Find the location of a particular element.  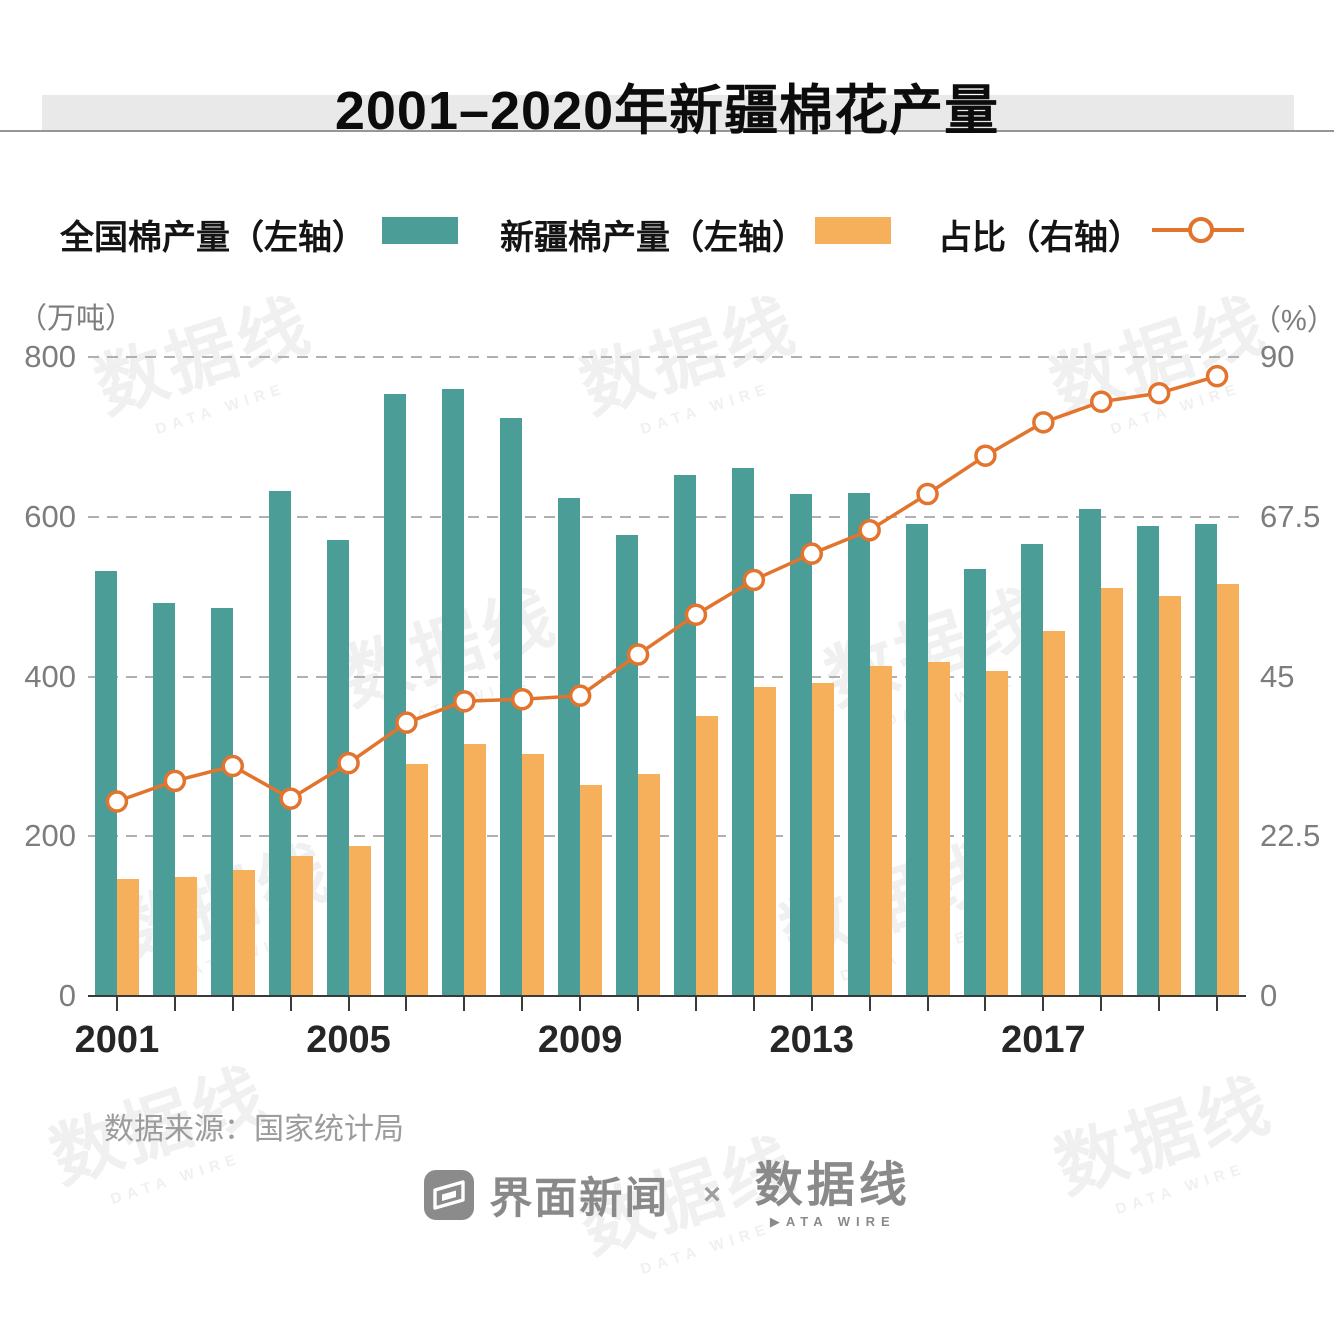

legend-swatch-xinjiang is located at coordinates (853, 230).